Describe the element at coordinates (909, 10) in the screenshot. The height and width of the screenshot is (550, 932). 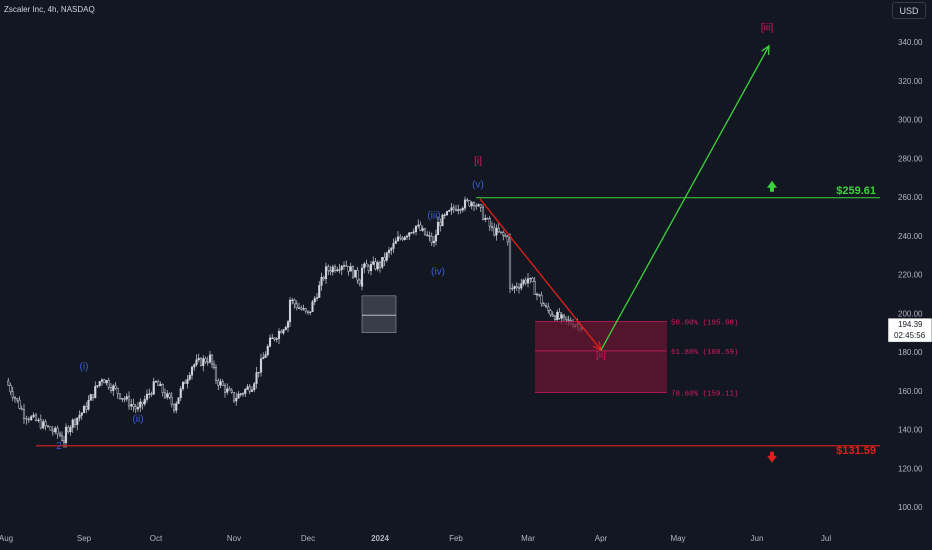
I see `currency-selector: USD` at that location.